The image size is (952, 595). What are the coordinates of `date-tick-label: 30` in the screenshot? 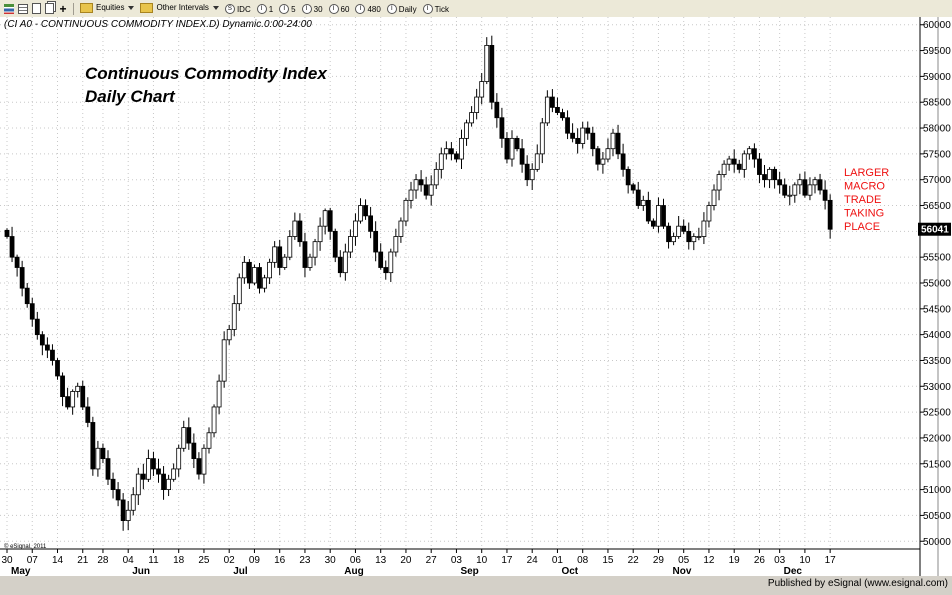 It's located at (7, 560).